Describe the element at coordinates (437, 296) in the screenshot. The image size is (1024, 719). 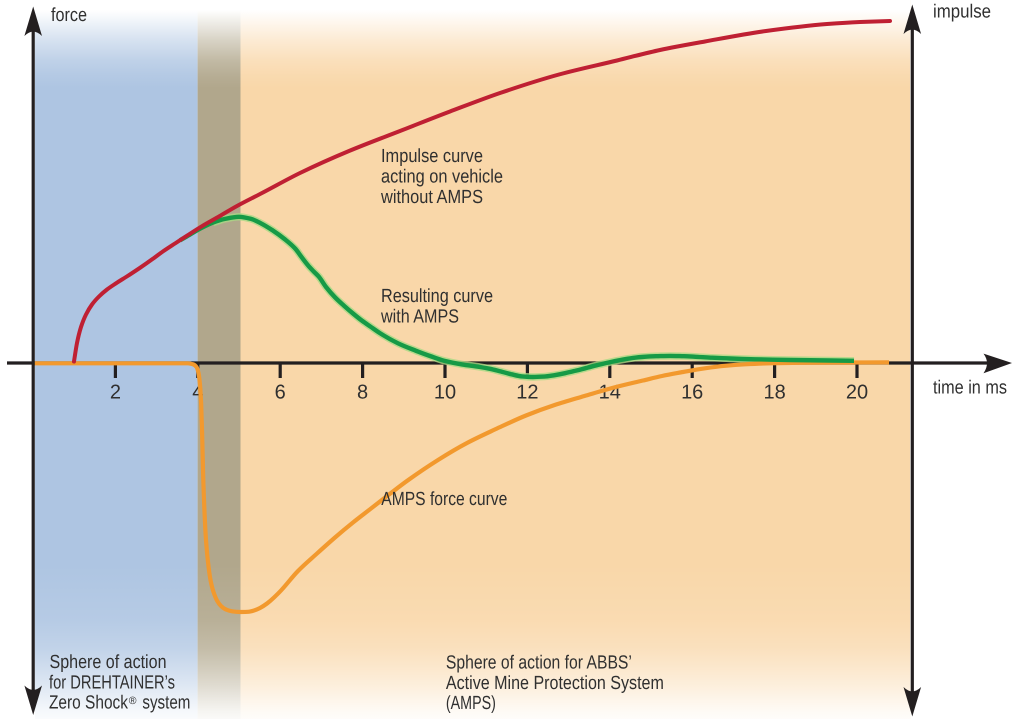
I see `svg-text: Resulting curve` at that location.